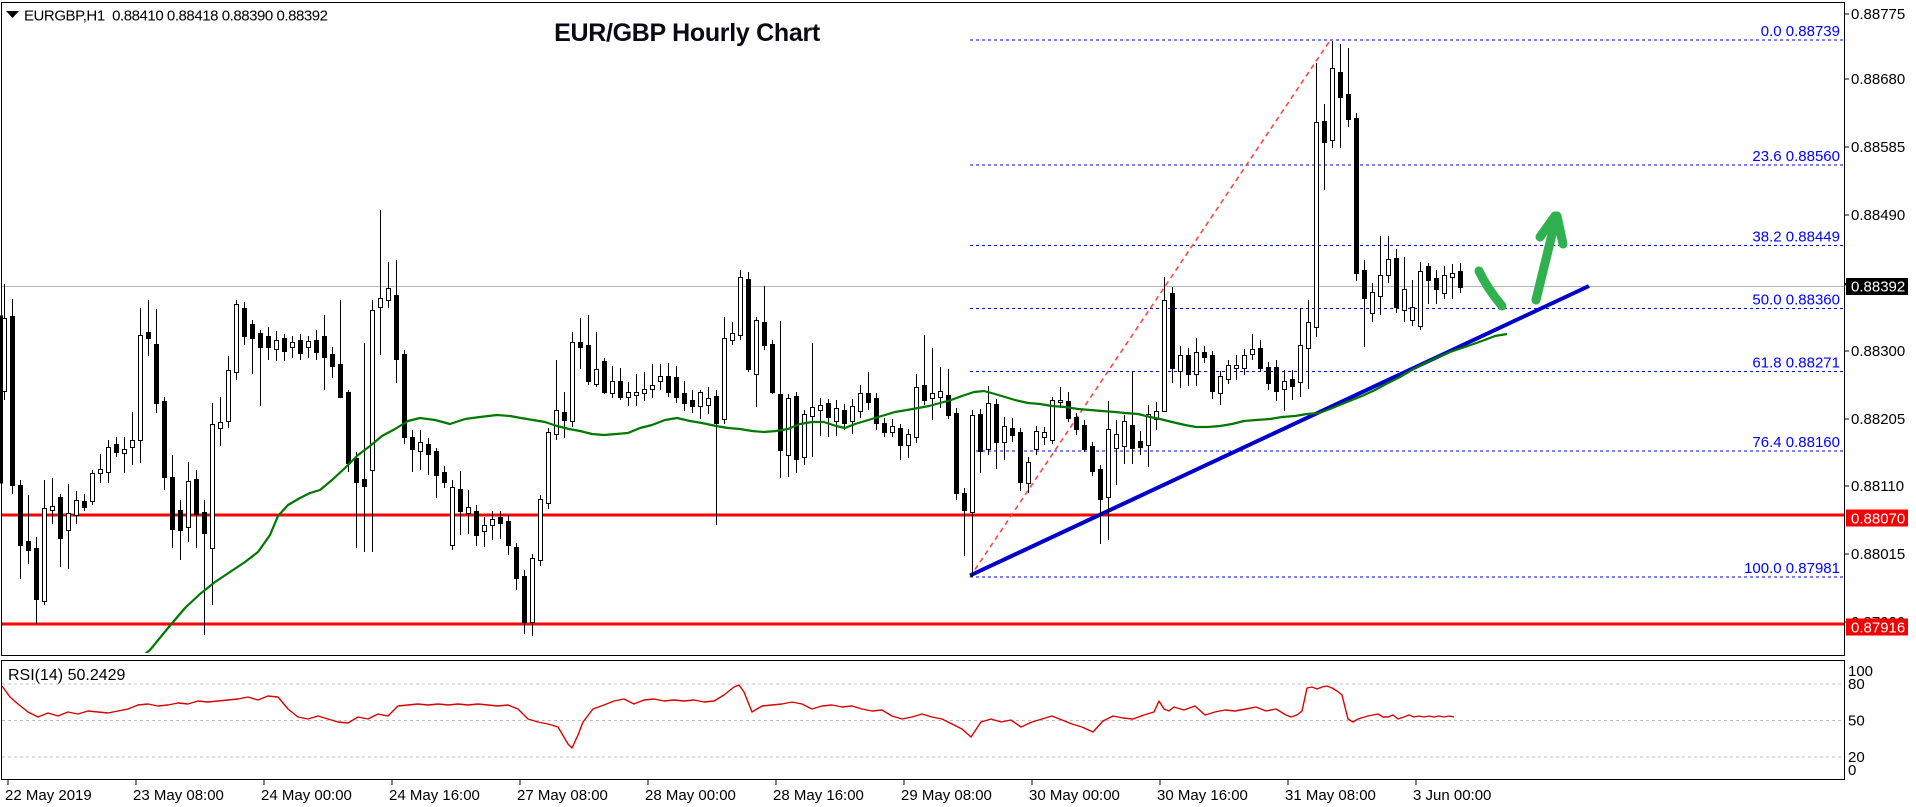  Describe the element at coordinates (1856, 757) in the screenshot. I see `svg-text: 20` at that location.